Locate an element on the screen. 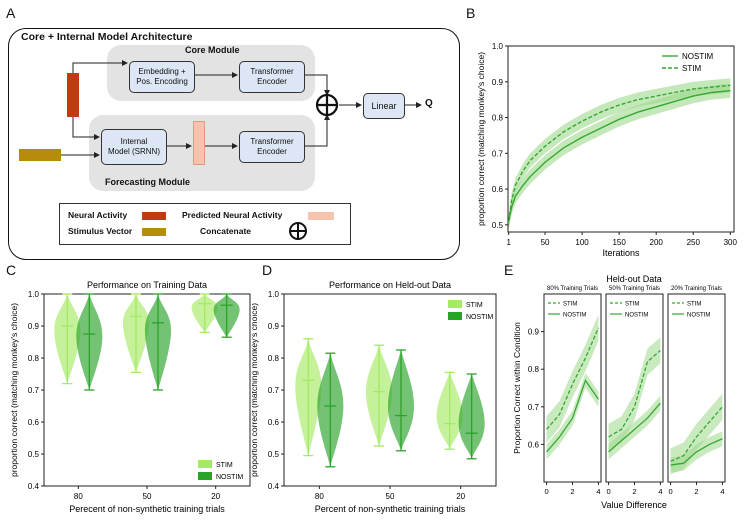 The image size is (747, 528). transformer-forecast-line2: Encoder is located at coordinates (272, 151).